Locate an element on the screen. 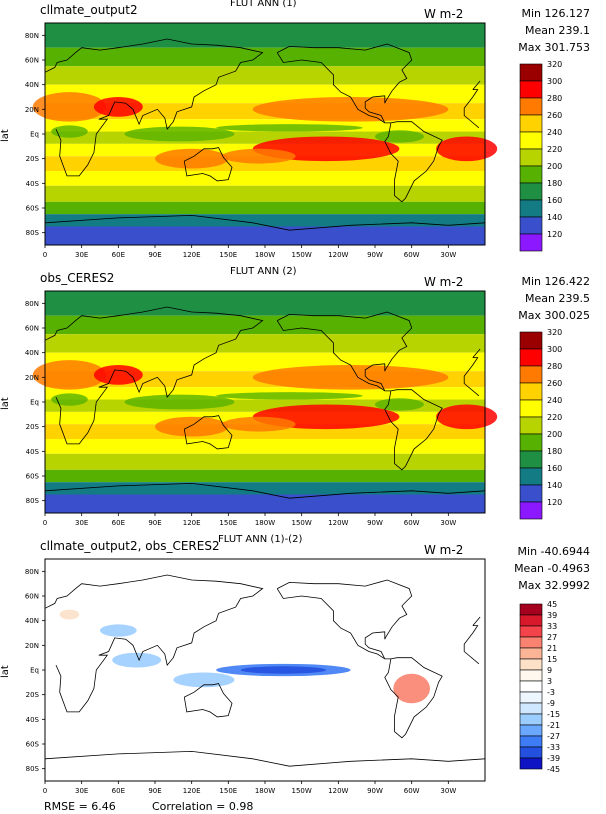 Image resolution: width=606 pixels, height=814 pixels. colorbar-label: -27 is located at coordinates (553, 736).